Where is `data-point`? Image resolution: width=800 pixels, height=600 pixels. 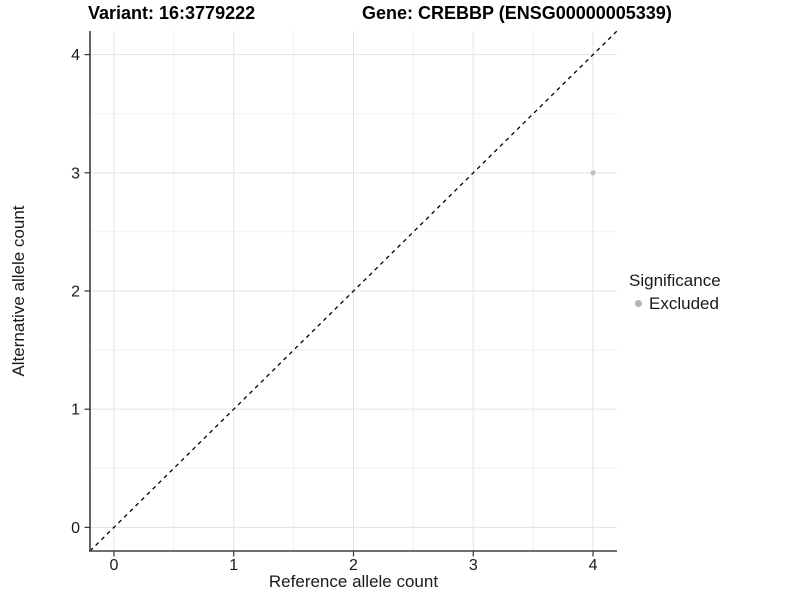
data-point is located at coordinates (593, 173).